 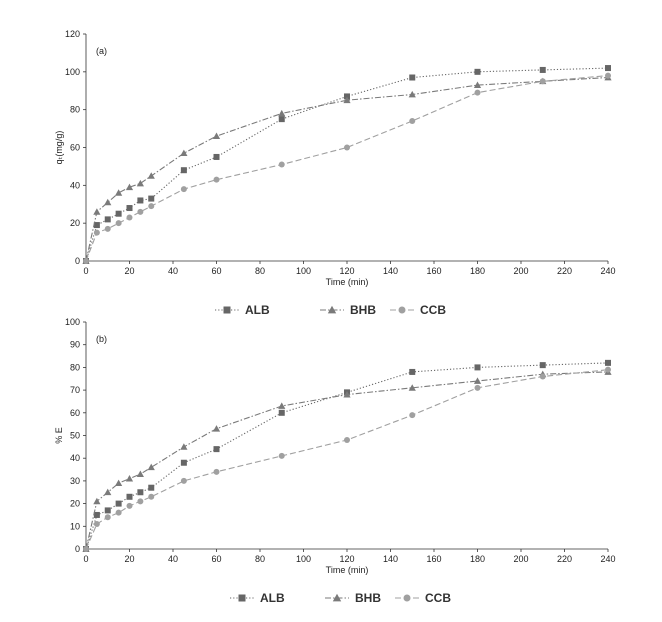 I want to click on x-tick-label: 40, so click(x=173, y=271).